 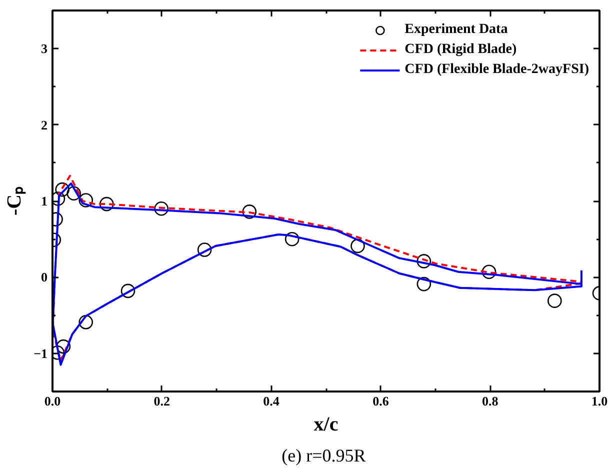 What do you see at coordinates (162, 401) in the screenshot?
I see `x-tick-label: 0.2` at bounding box center [162, 401].